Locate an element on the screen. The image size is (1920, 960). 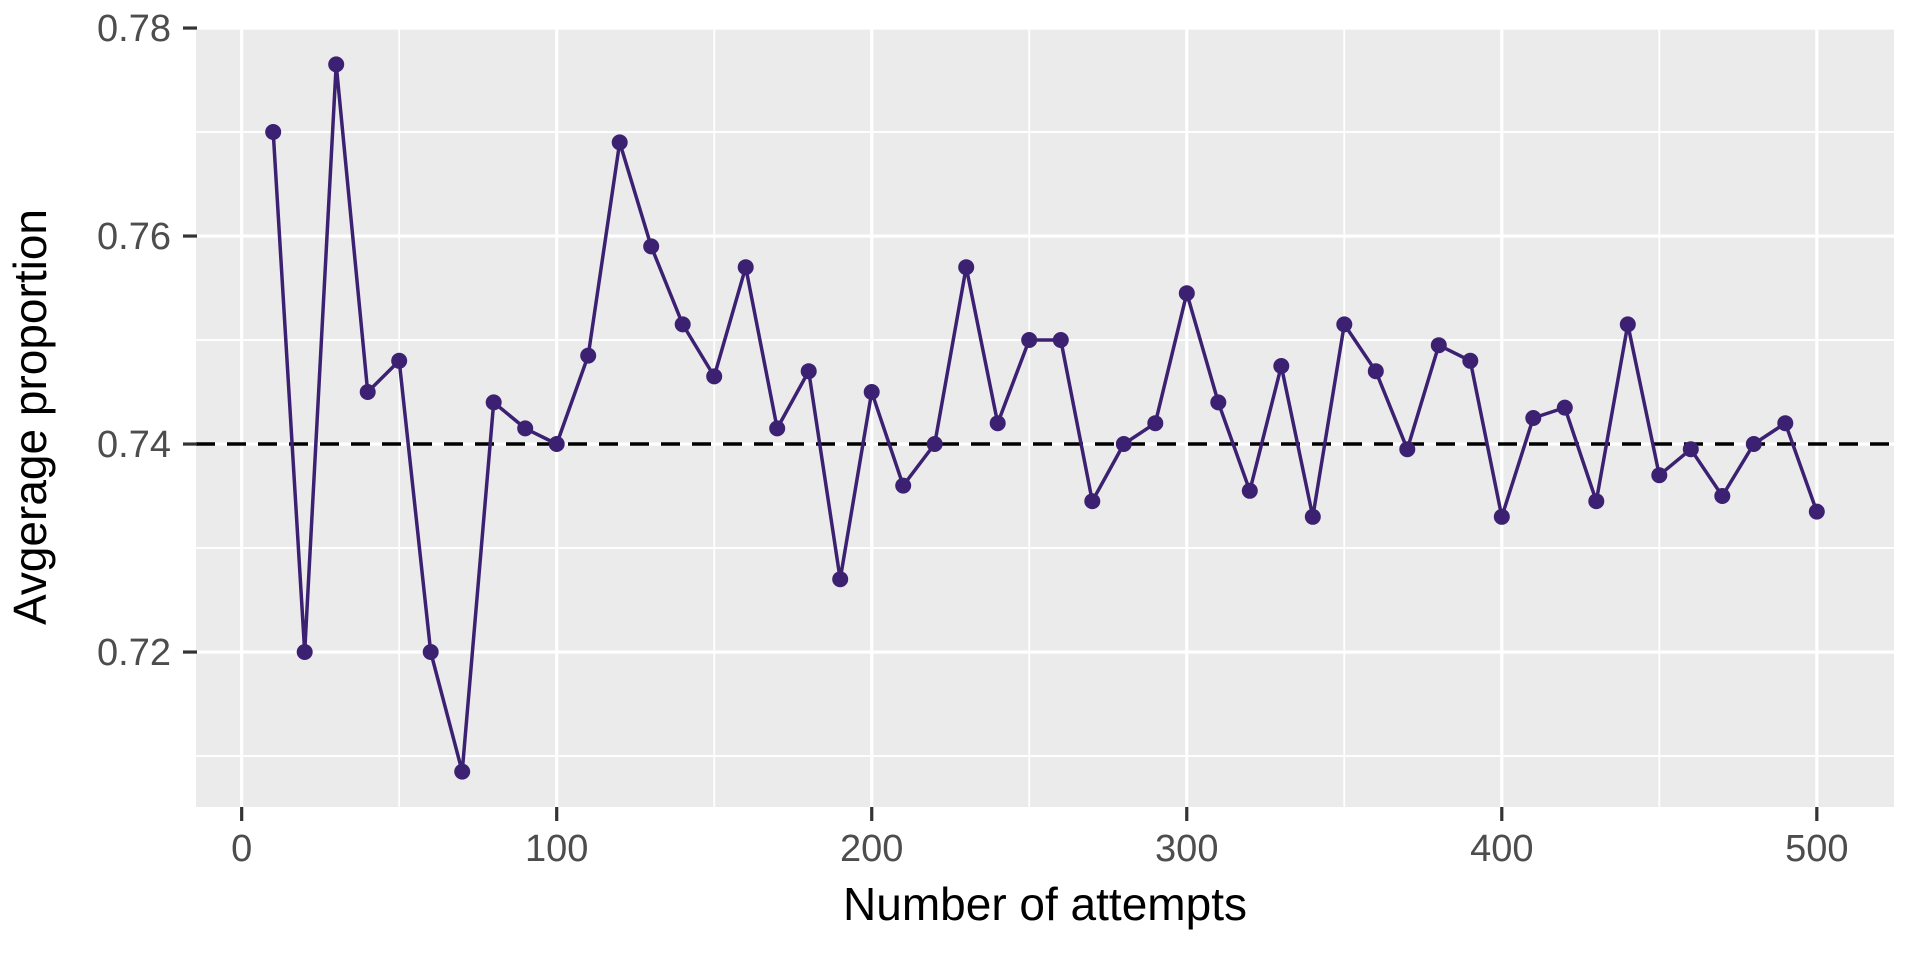
x-axis-title: Number of attempts is located at coordinates (1045, 904).